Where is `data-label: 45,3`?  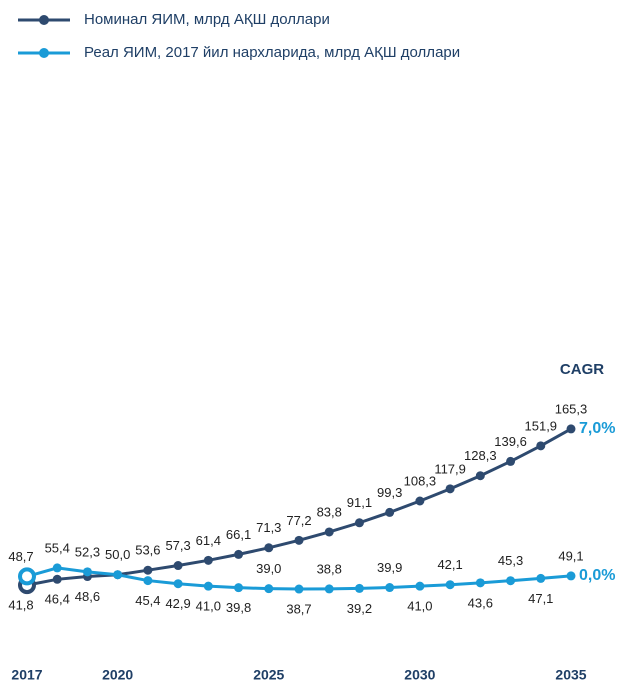 data-label: 45,3 is located at coordinates (510, 560).